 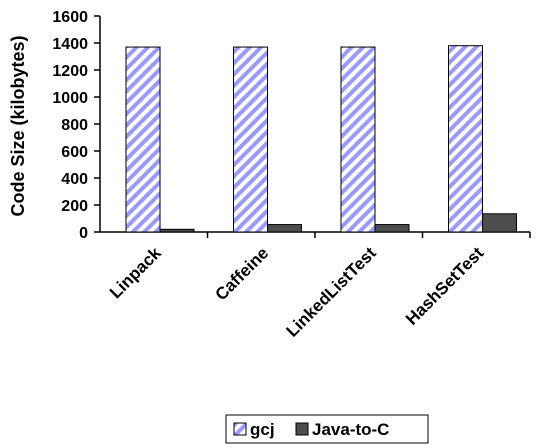 What do you see at coordinates (74, 125) in the screenshot?
I see `y-tick-label: 800` at bounding box center [74, 125].